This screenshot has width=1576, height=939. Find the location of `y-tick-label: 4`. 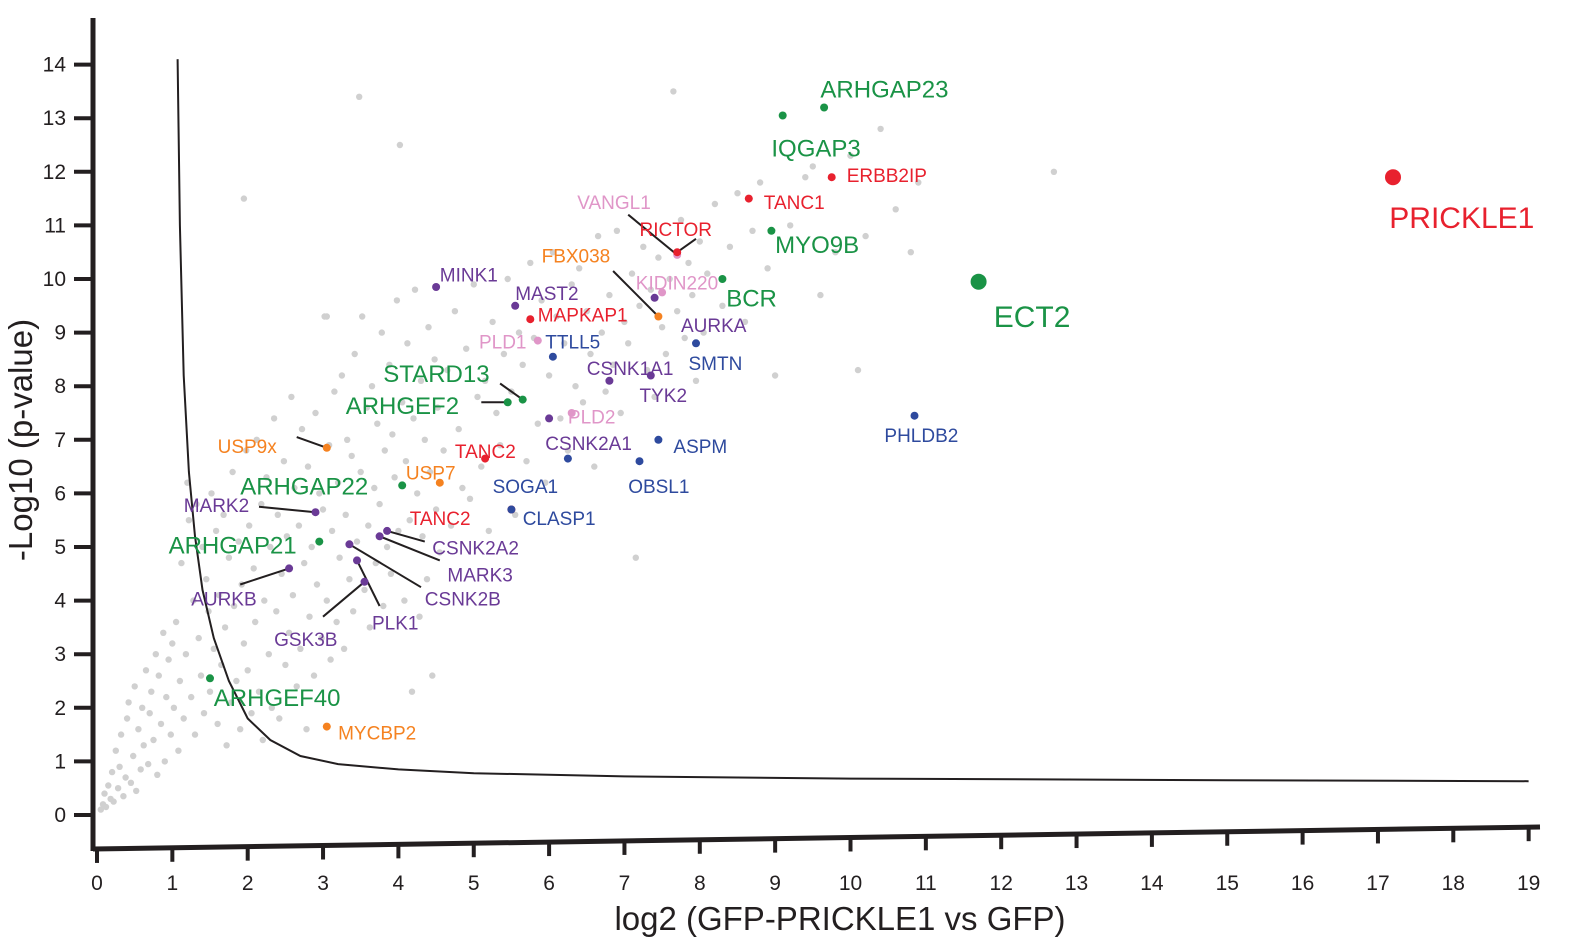

y-tick-label: 4 is located at coordinates (60, 601).